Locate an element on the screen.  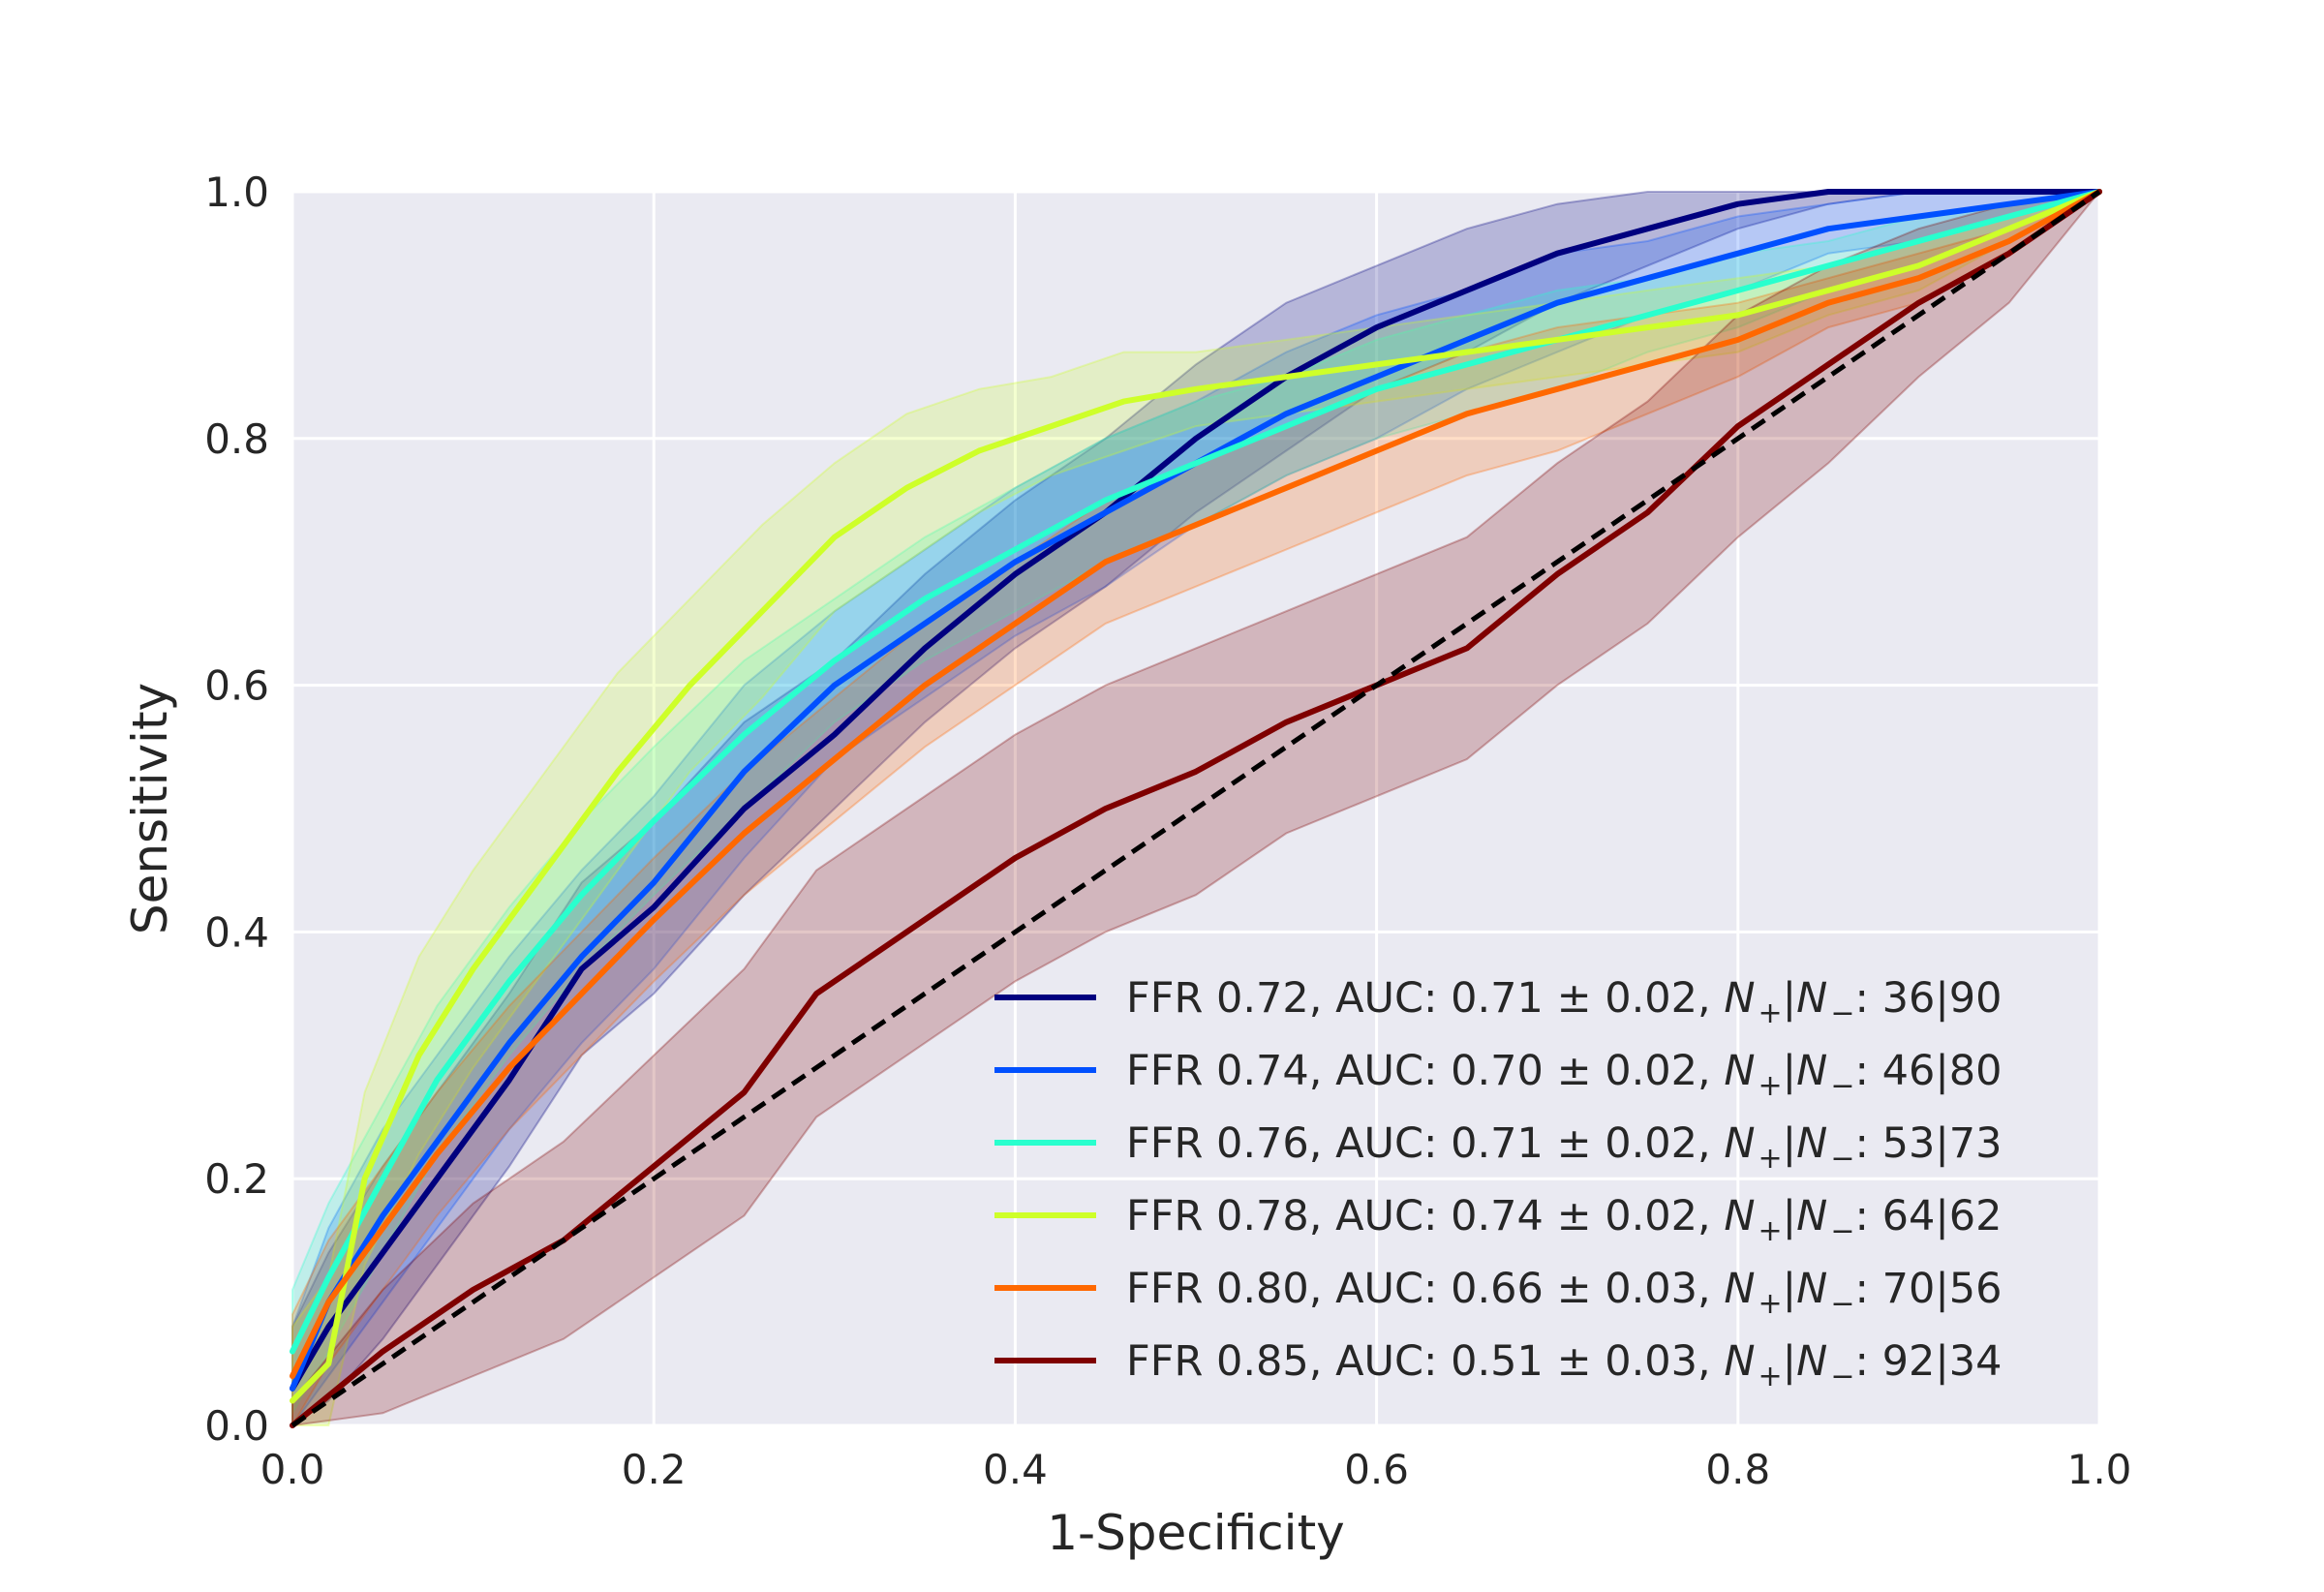
legend-text: FFR 0.74, AUC: 0.70 ± 0.02, is located at coordinates (1425, 1071).